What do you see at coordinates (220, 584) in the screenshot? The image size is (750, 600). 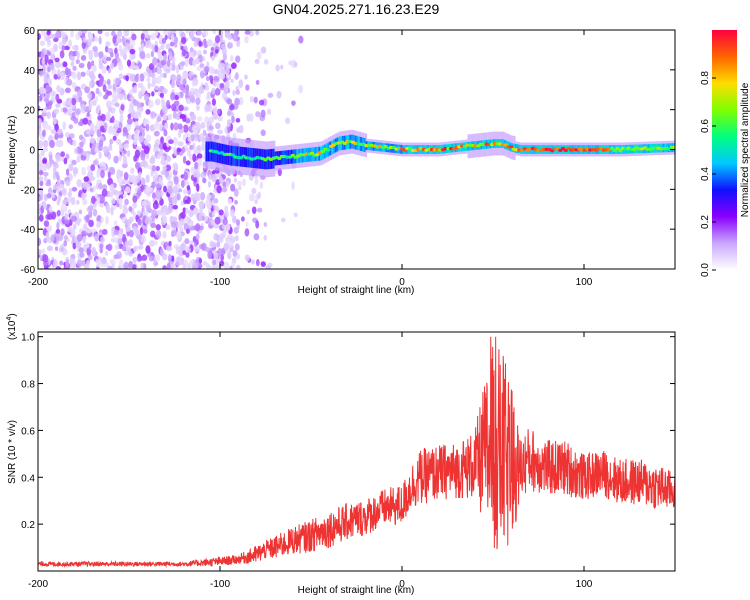 I see `snr-x-tick-label: -100` at bounding box center [220, 584].